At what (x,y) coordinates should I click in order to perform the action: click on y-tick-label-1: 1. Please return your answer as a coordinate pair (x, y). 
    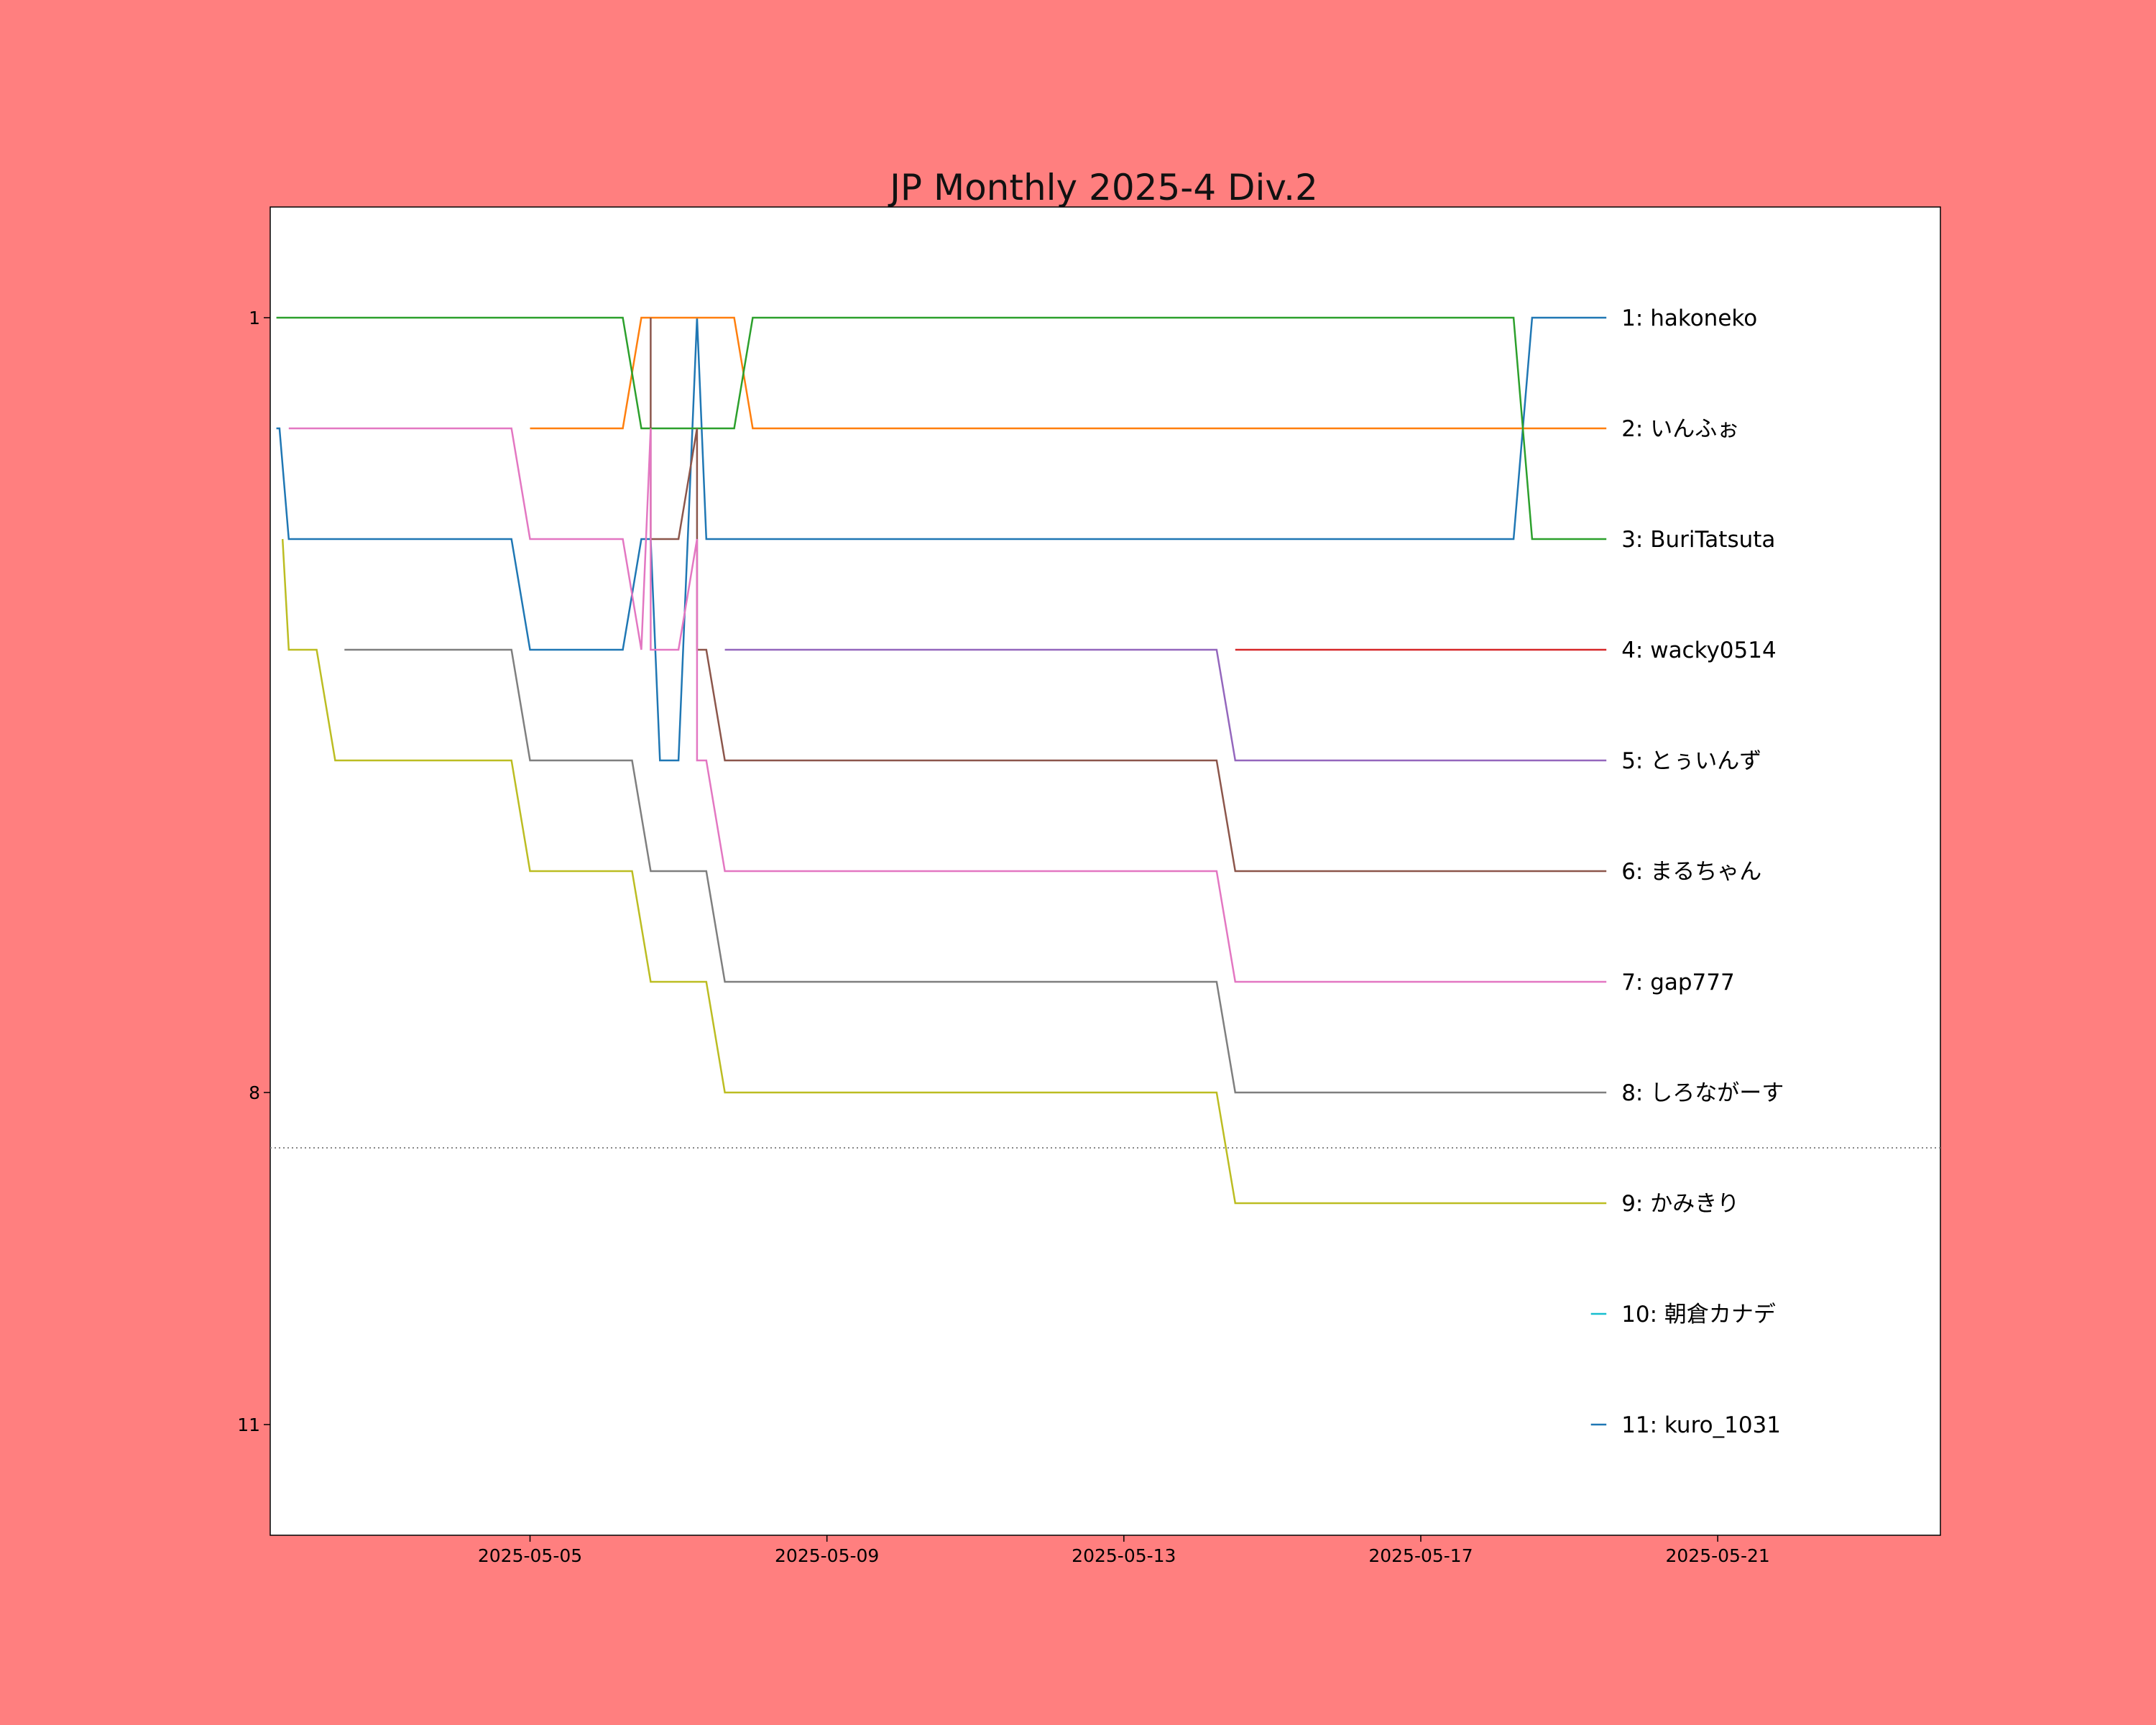
    Looking at the image, I should click on (254, 318).